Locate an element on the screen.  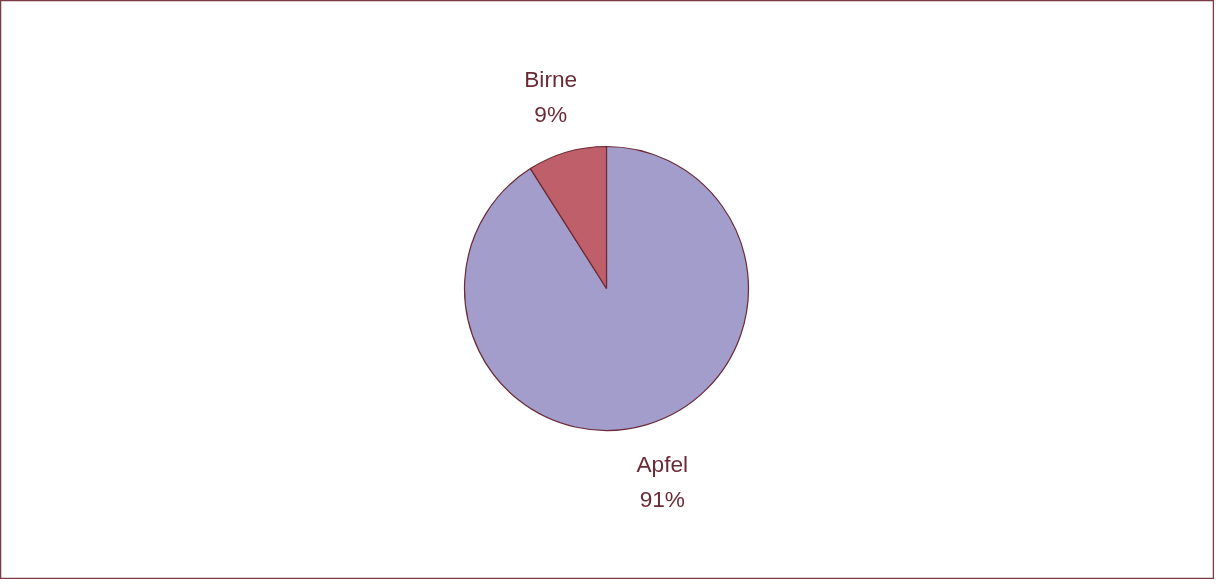
slice-label: Apfel is located at coordinates (662, 463).